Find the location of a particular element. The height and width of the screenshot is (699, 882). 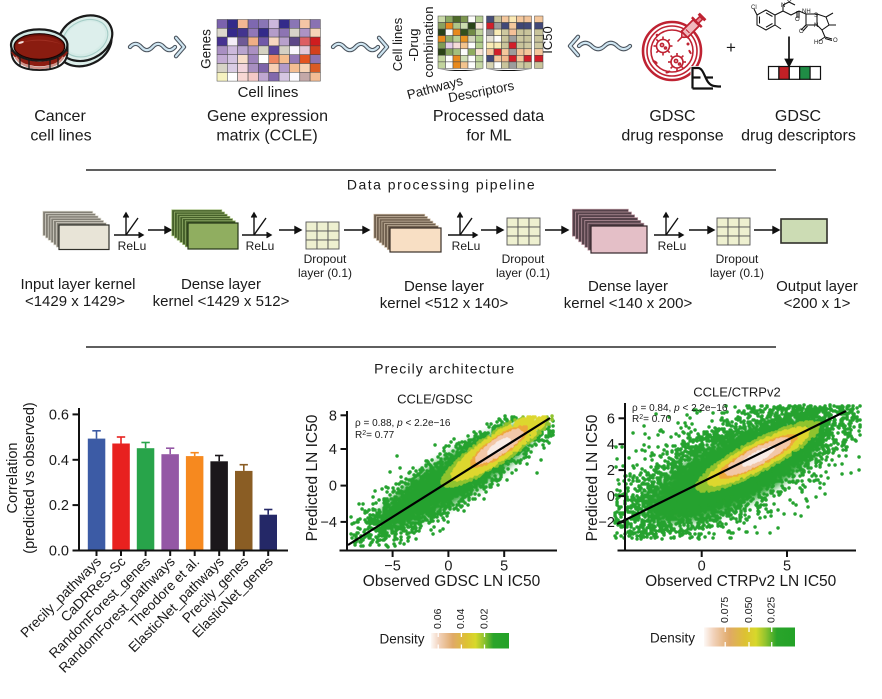

svg-text: CCLE/CTRPv2 is located at coordinates (736, 392).